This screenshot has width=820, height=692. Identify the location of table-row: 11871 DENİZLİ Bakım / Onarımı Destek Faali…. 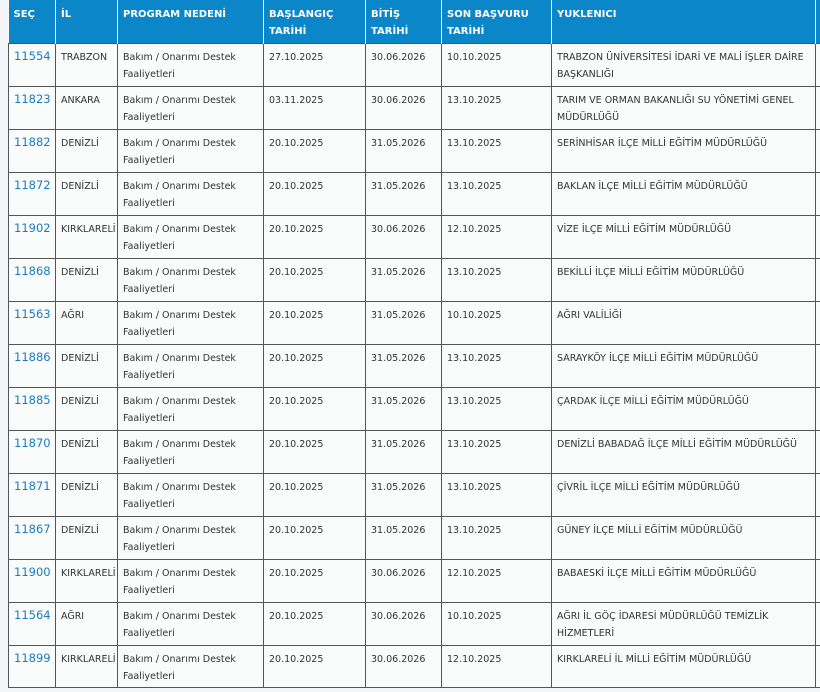
(414, 495).